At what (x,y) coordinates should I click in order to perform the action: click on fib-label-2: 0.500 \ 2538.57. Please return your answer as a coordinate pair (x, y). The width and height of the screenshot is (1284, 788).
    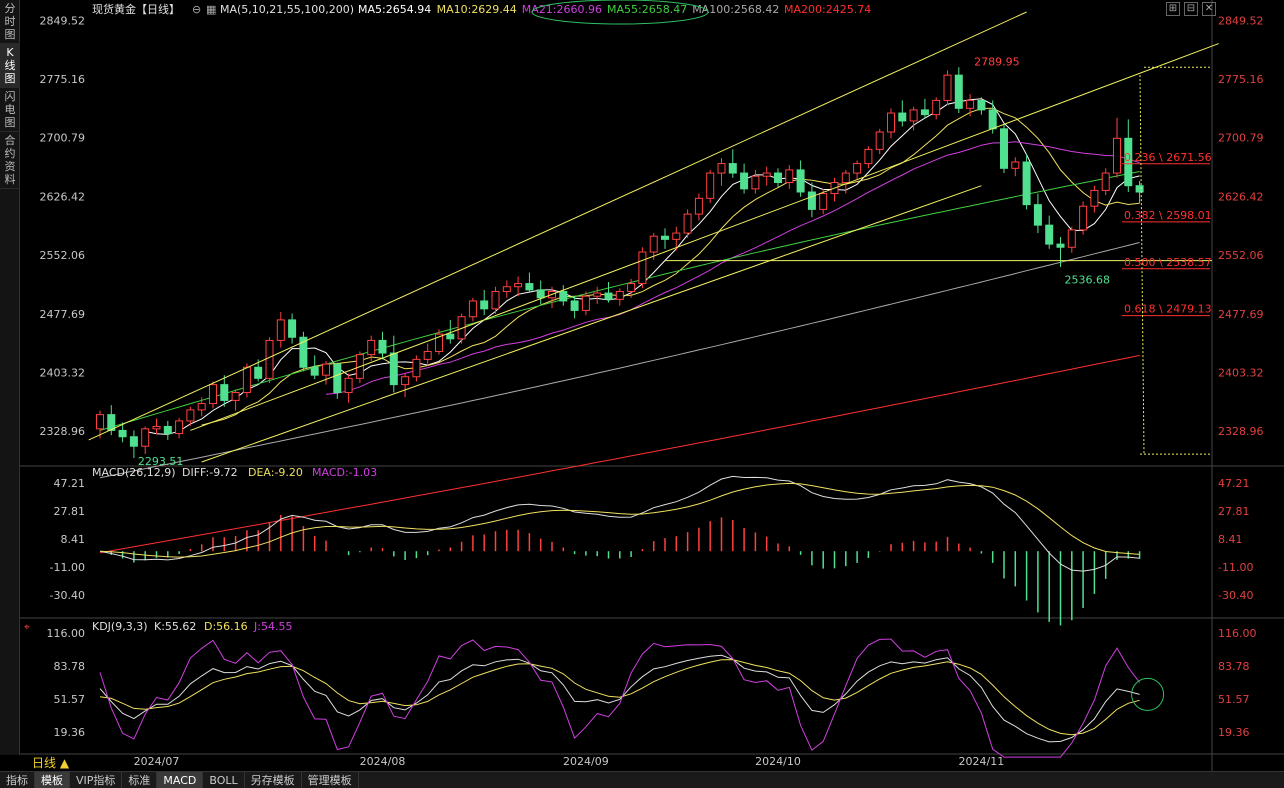
    Looking at the image, I should click on (1168, 262).